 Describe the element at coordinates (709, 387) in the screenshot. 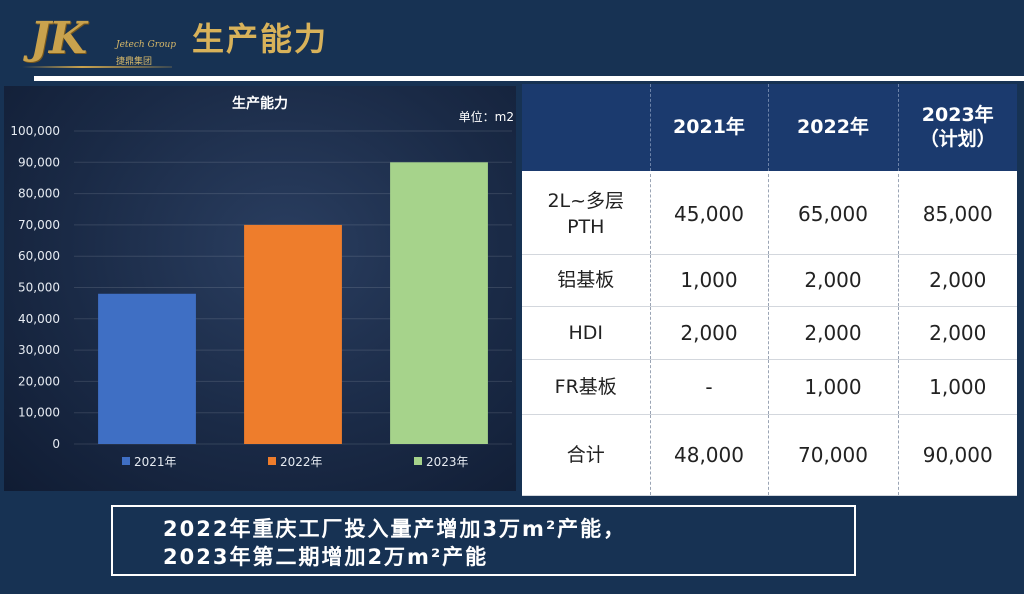

I see `table-cell: -` at that location.